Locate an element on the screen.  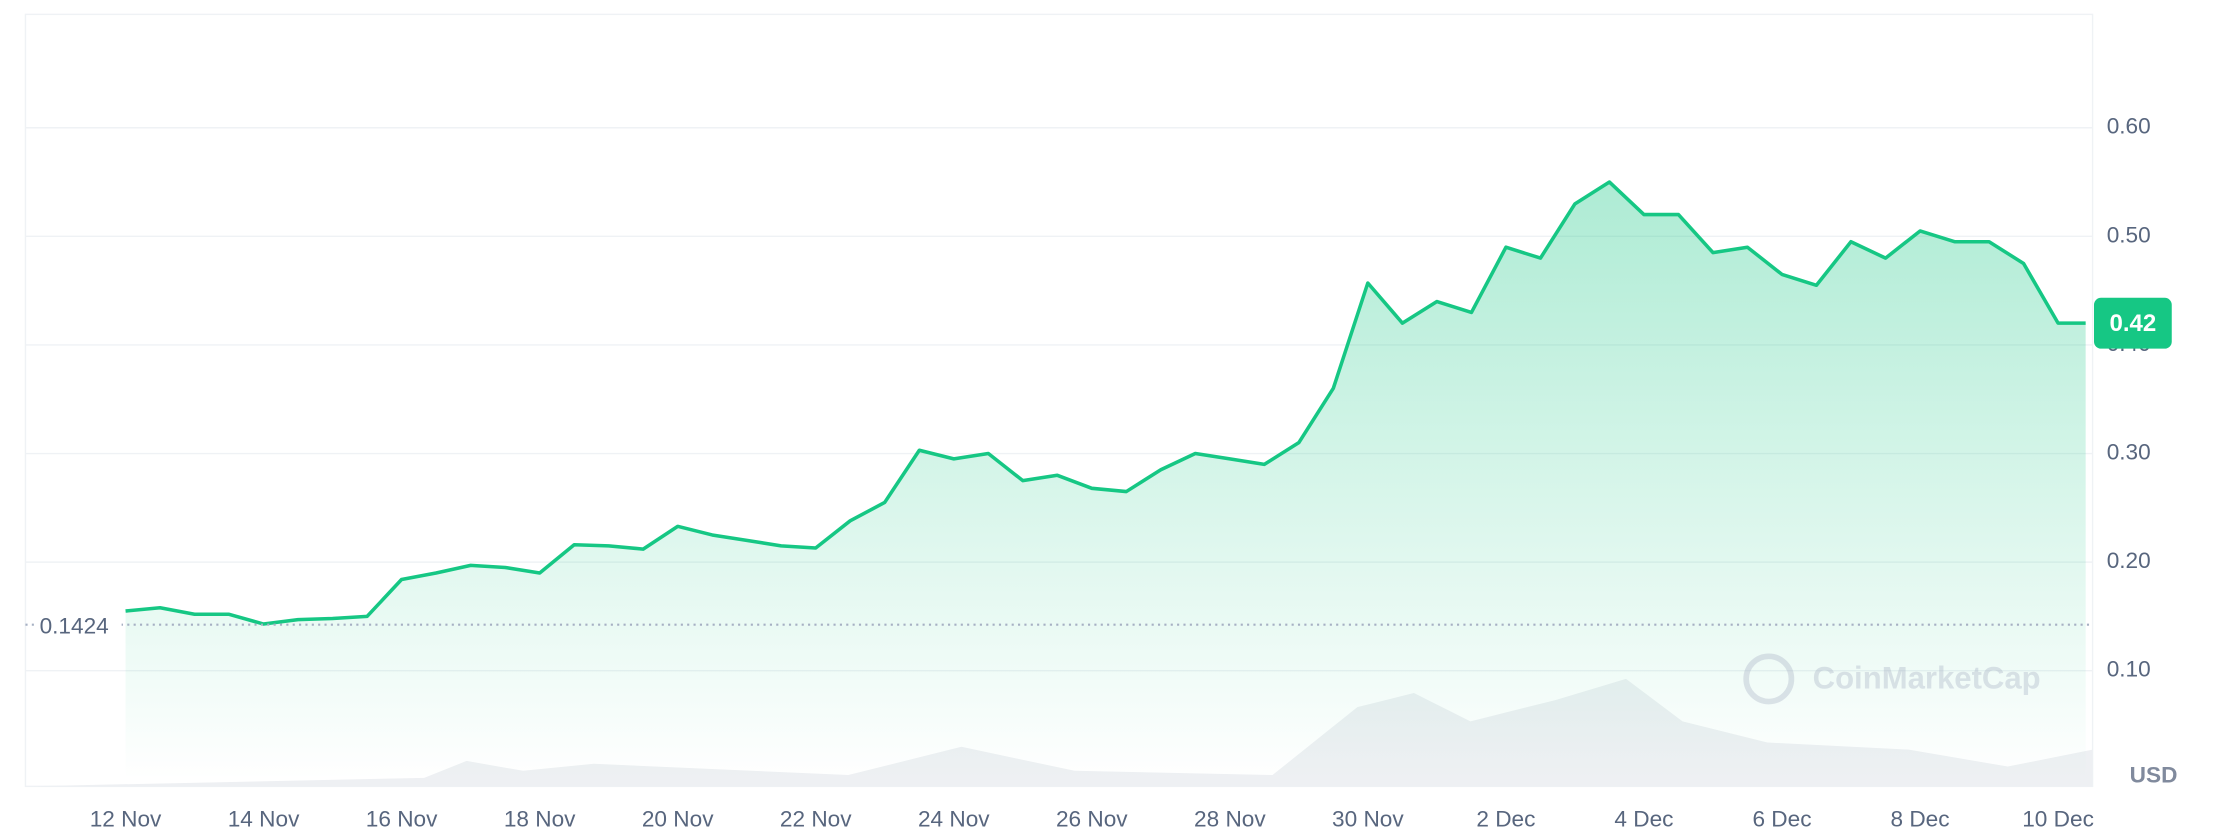
x-tick-label: 24 Nov is located at coordinates (954, 817).